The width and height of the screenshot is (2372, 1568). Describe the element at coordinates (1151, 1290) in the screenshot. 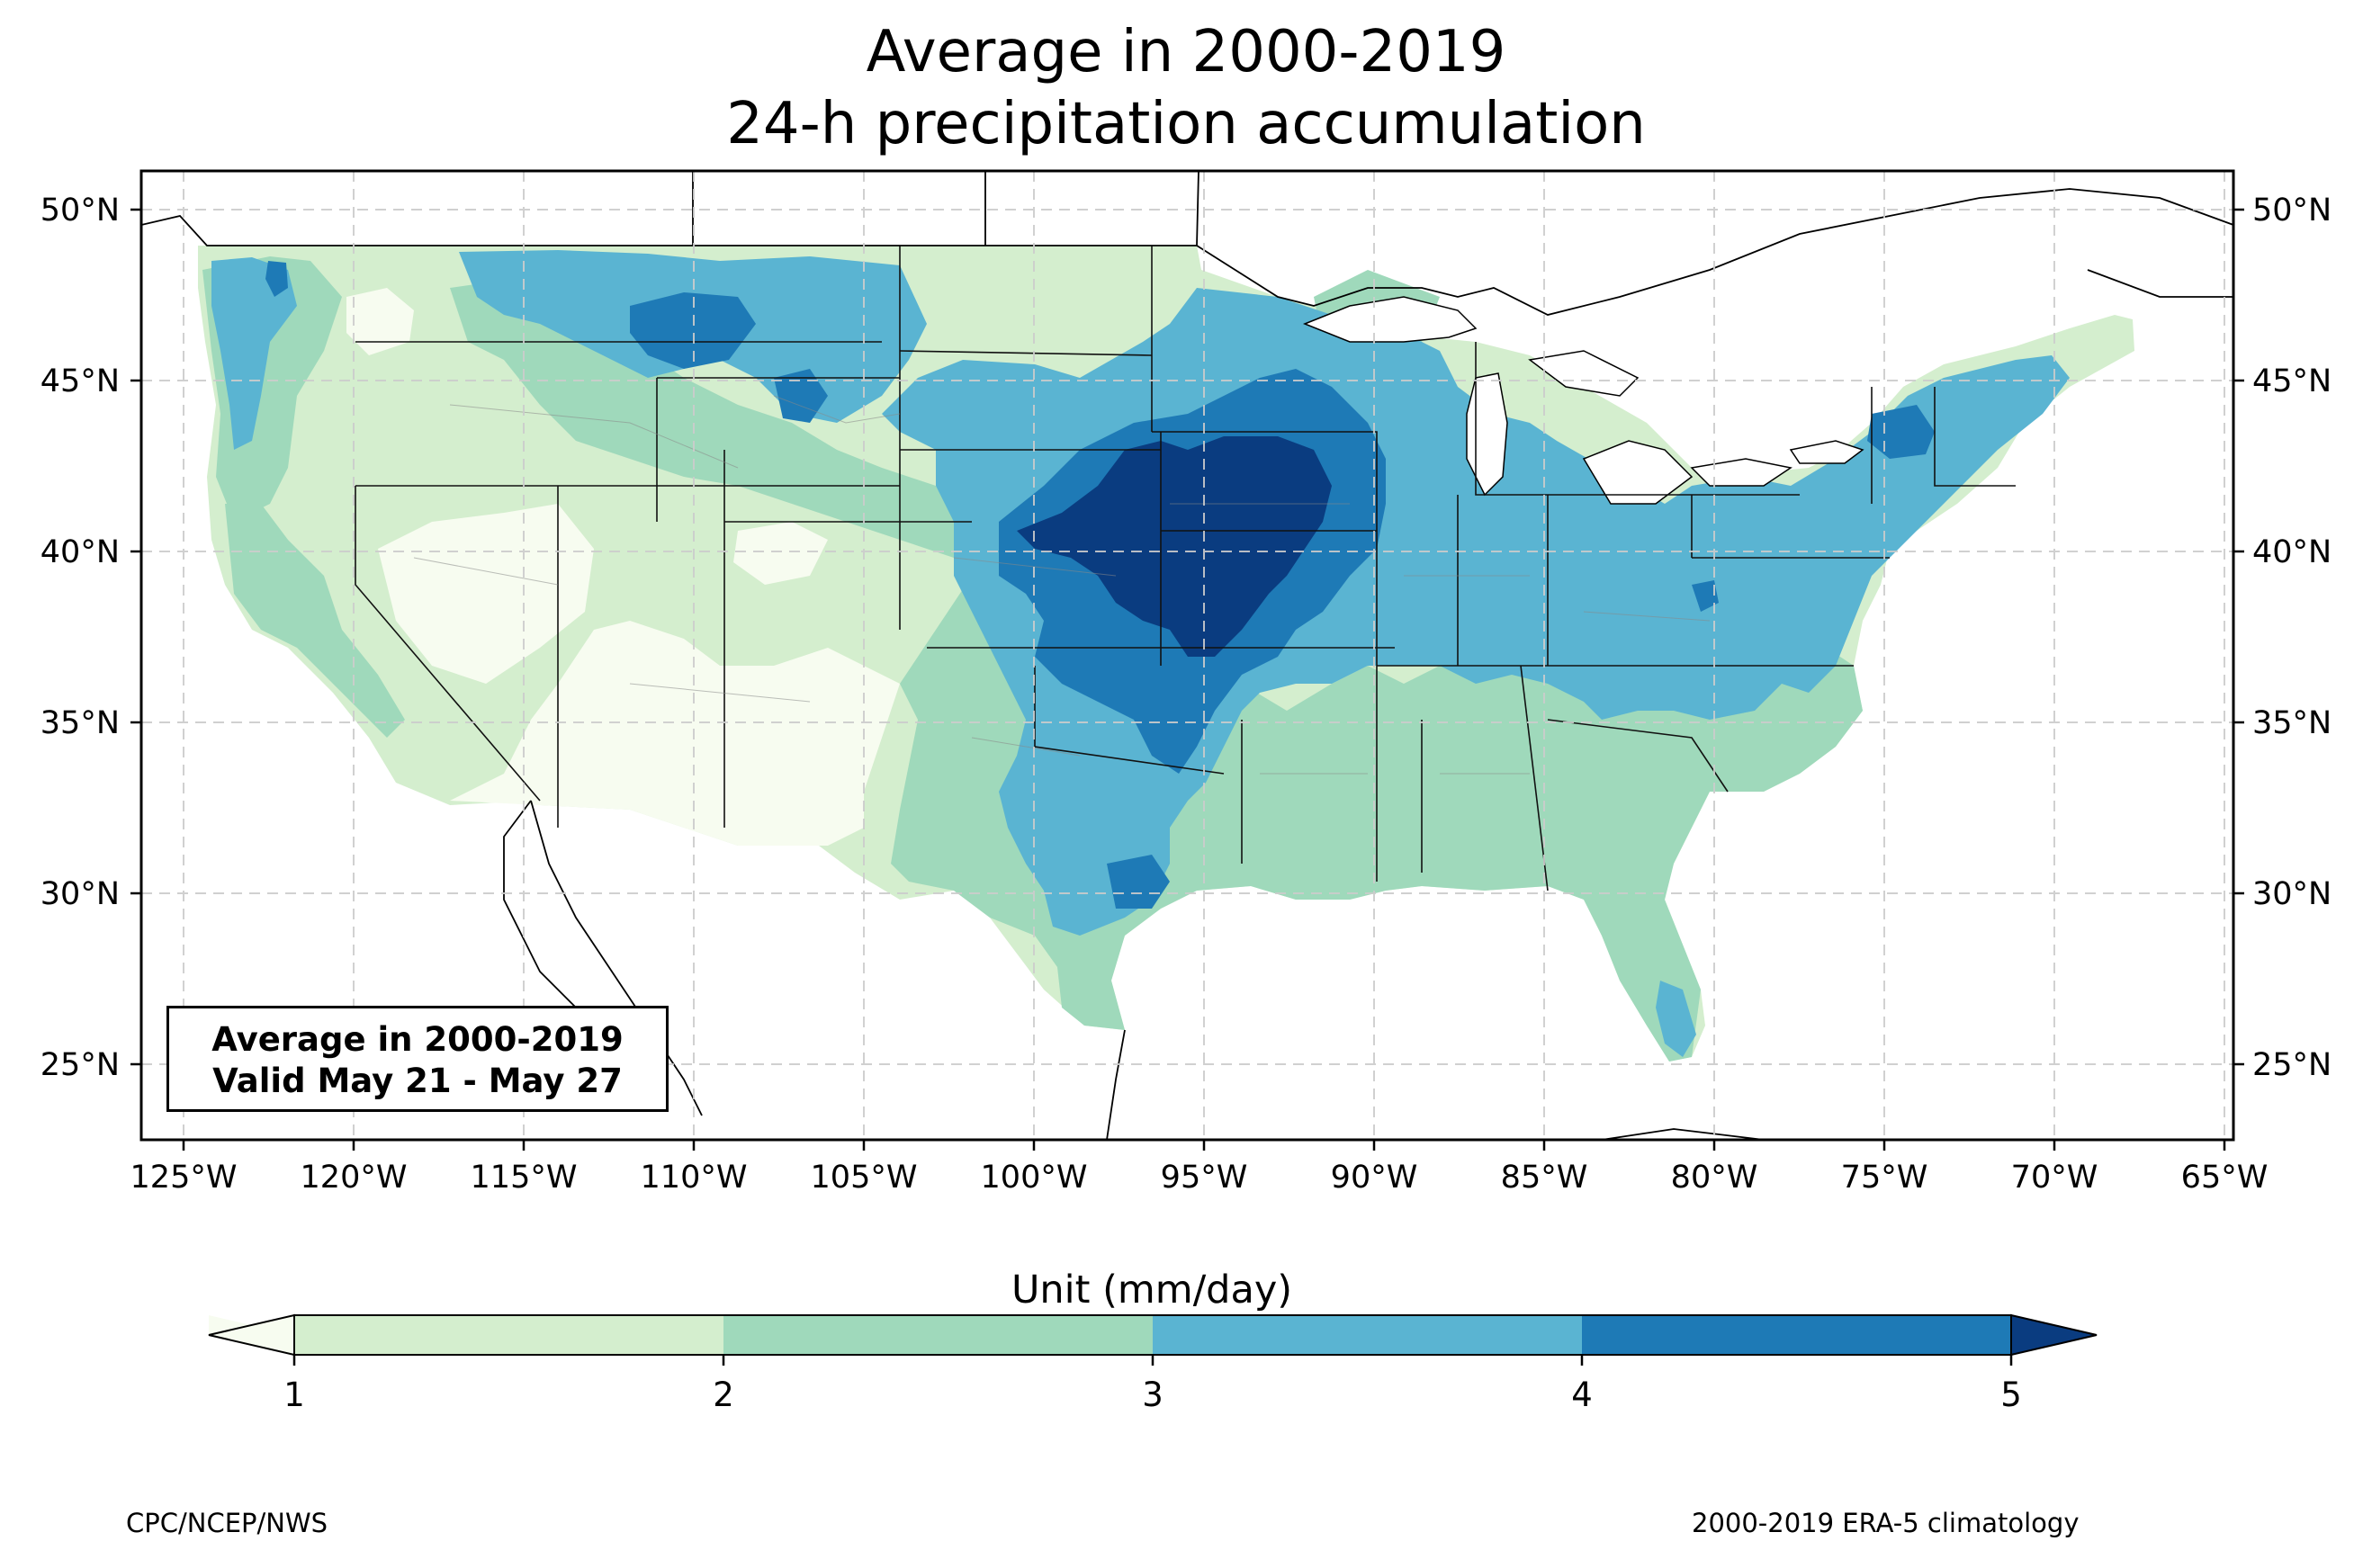

I see `colorbar-title: Unit (mm/day)` at that location.